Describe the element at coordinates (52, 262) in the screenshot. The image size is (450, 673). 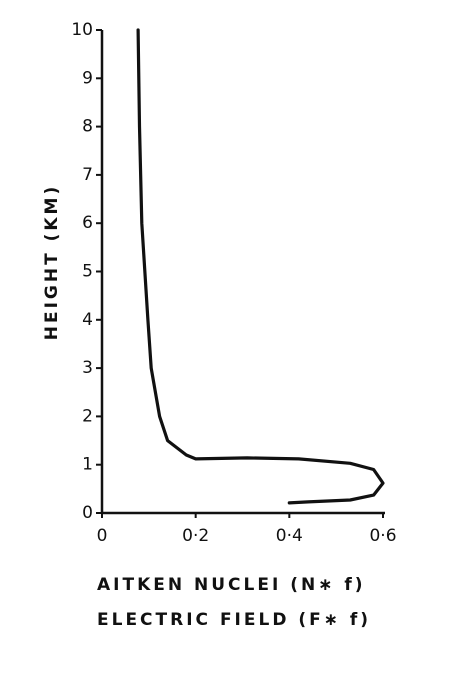
I see `y-axis-label: HEIGHT (KM)` at that location.